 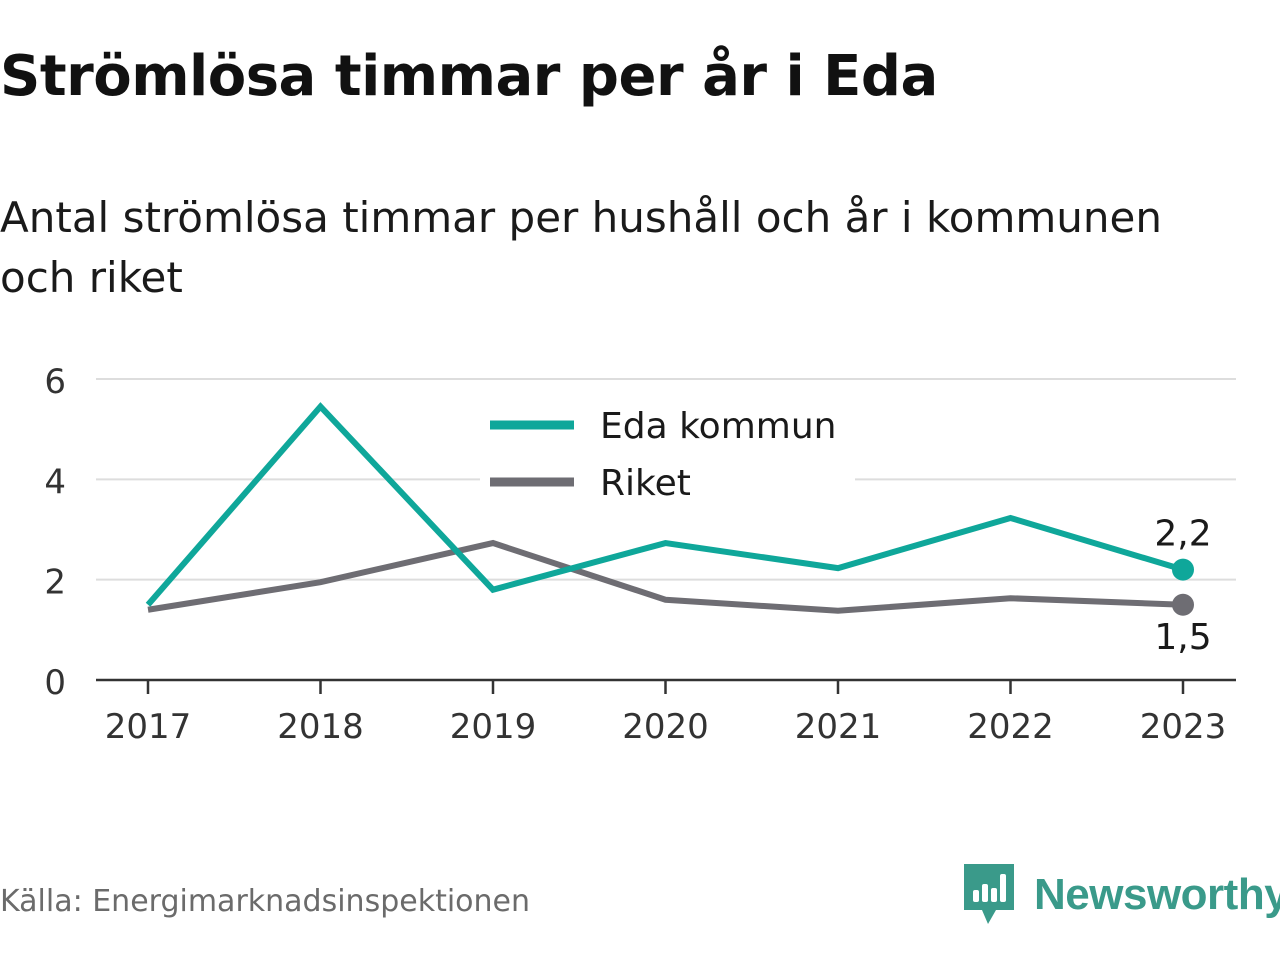 I want to click on brand-name: Newsworthy, so click(x=1157, y=894).